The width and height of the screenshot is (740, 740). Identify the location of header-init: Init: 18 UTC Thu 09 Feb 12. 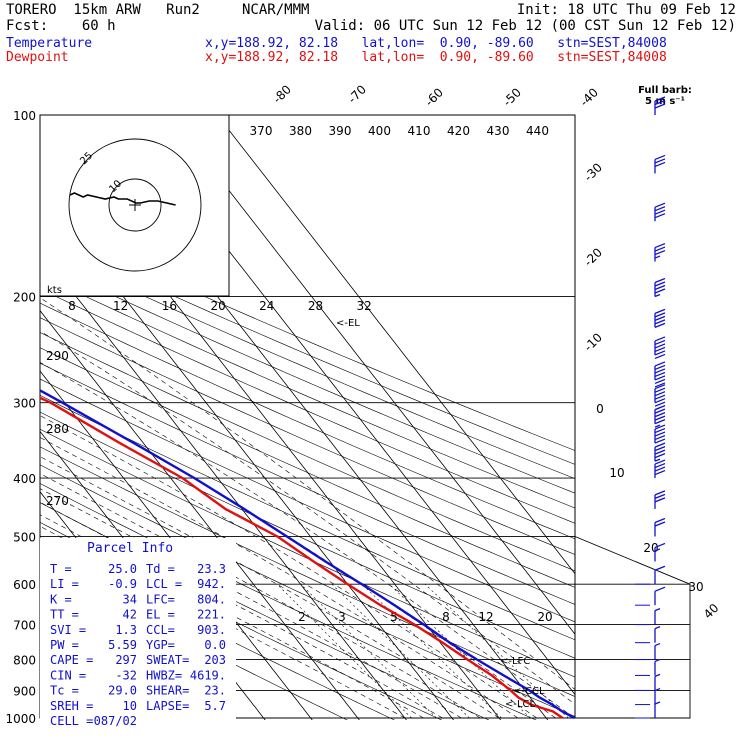
(626, 10).